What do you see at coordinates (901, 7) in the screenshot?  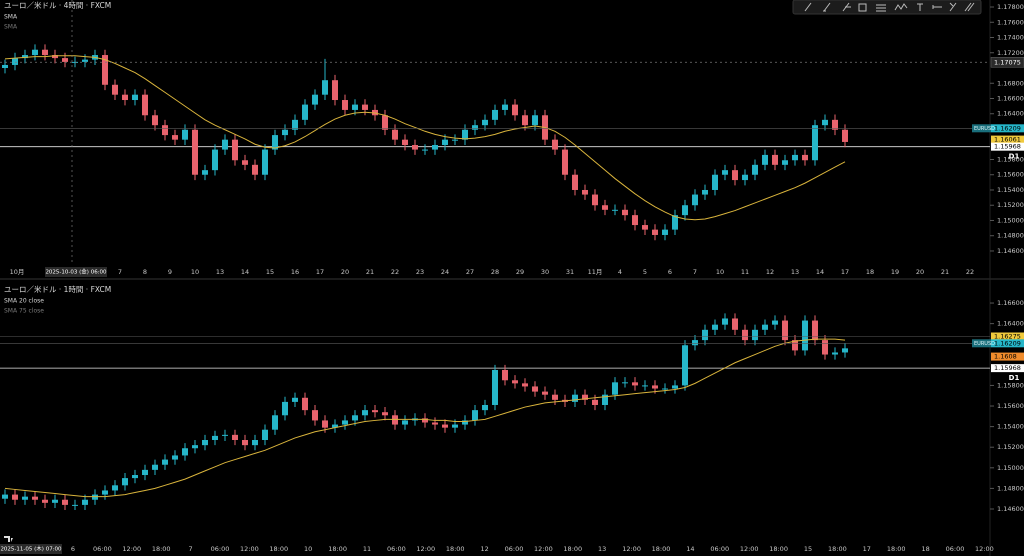 I see `tool-zigzag` at bounding box center [901, 7].